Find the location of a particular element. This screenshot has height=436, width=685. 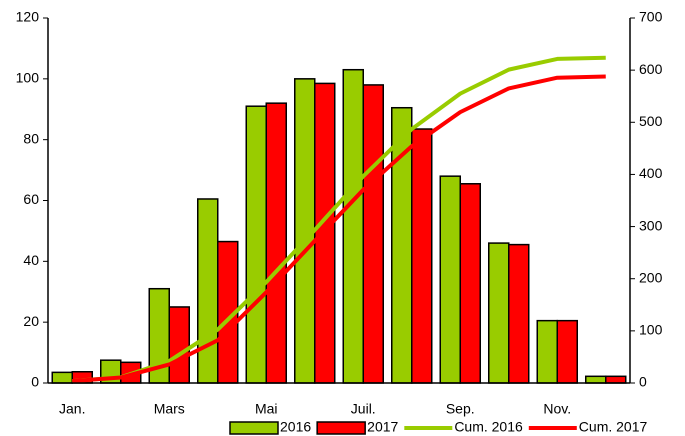

x-tick-label: Juil. is located at coordinates (363, 409).